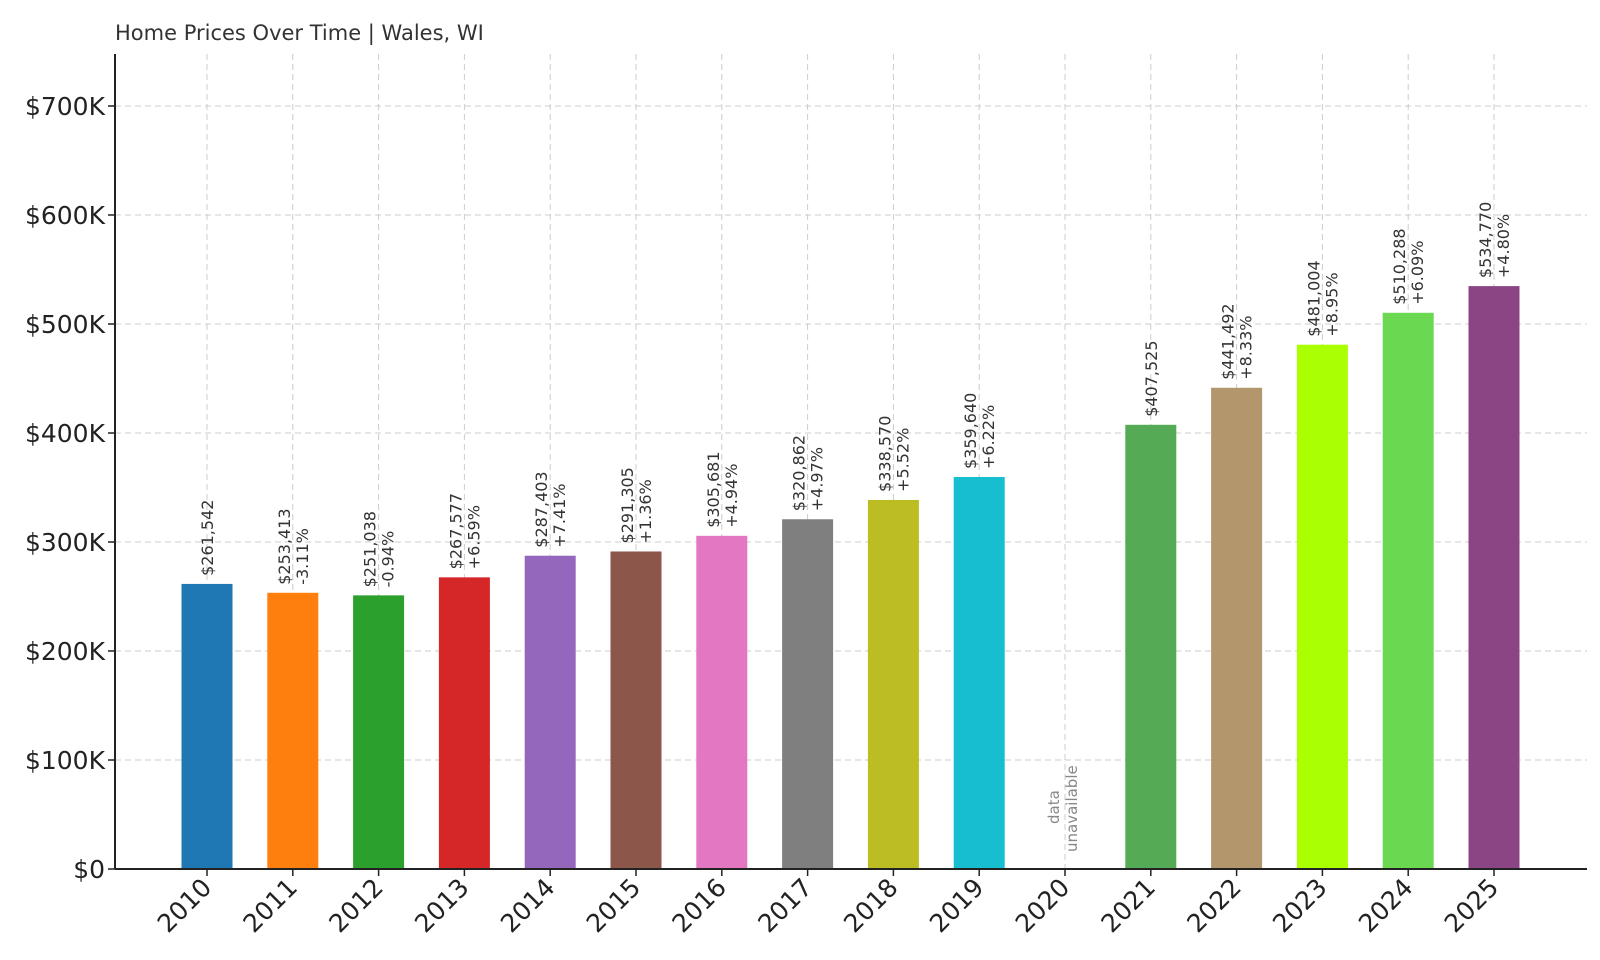 The width and height of the screenshot is (1600, 960). I want to click on bar-value-label: $407,525, so click(1151, 378).